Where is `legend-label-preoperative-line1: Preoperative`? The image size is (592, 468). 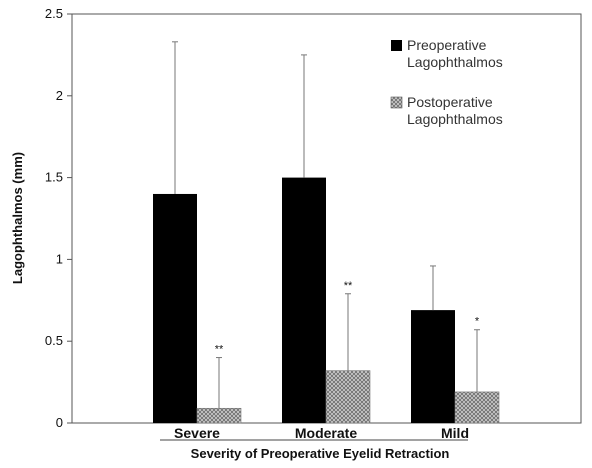
legend-label-preoperative-line1: Preoperative is located at coordinates (447, 45).